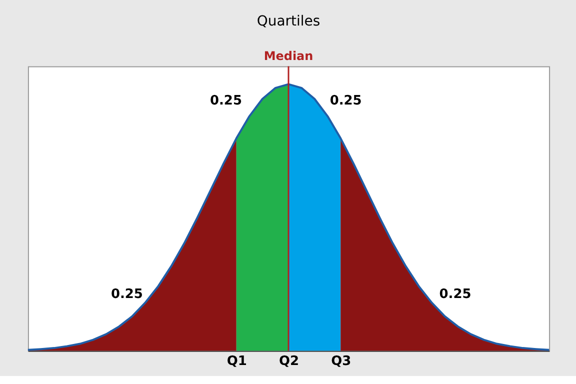 The image size is (576, 384). Describe the element at coordinates (341, 362) in the screenshot. I see `x-tick-label: Q3` at that location.